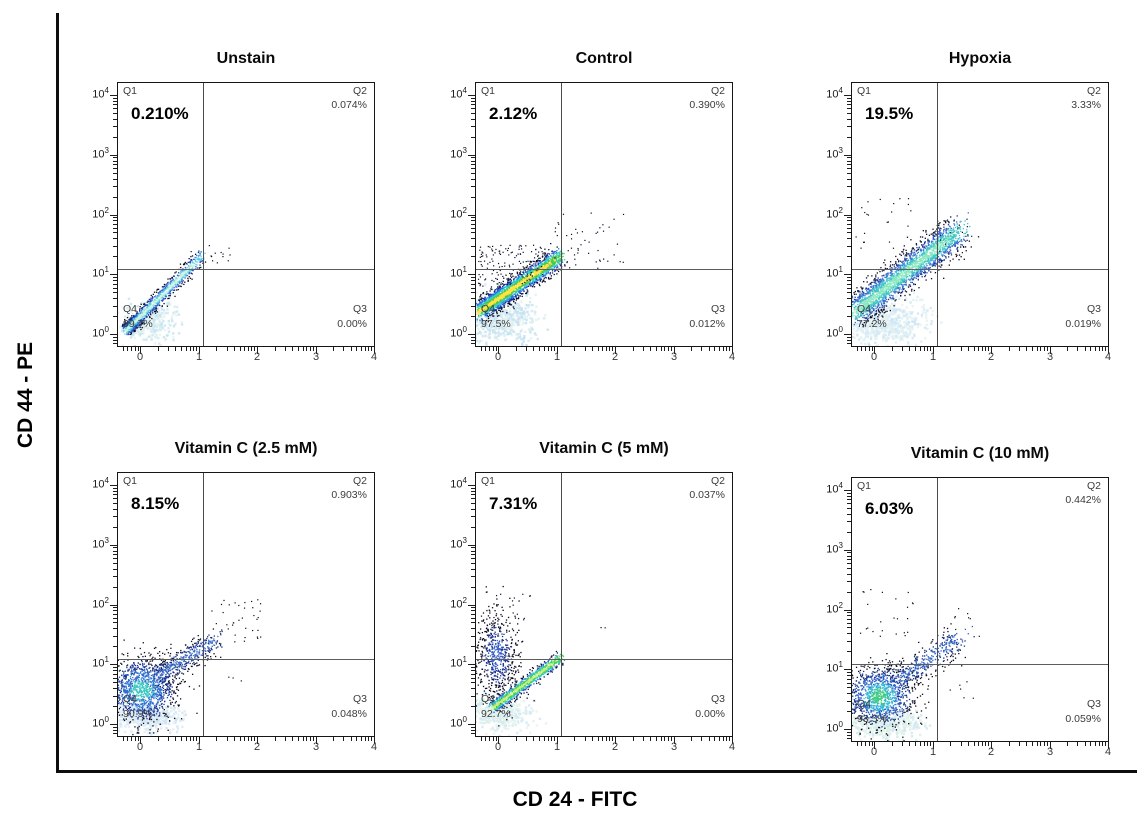 The height and width of the screenshot is (834, 1145). What do you see at coordinates (1086, 105) in the screenshot?
I see `quadrant-q2-value: 3.33%` at bounding box center [1086, 105].